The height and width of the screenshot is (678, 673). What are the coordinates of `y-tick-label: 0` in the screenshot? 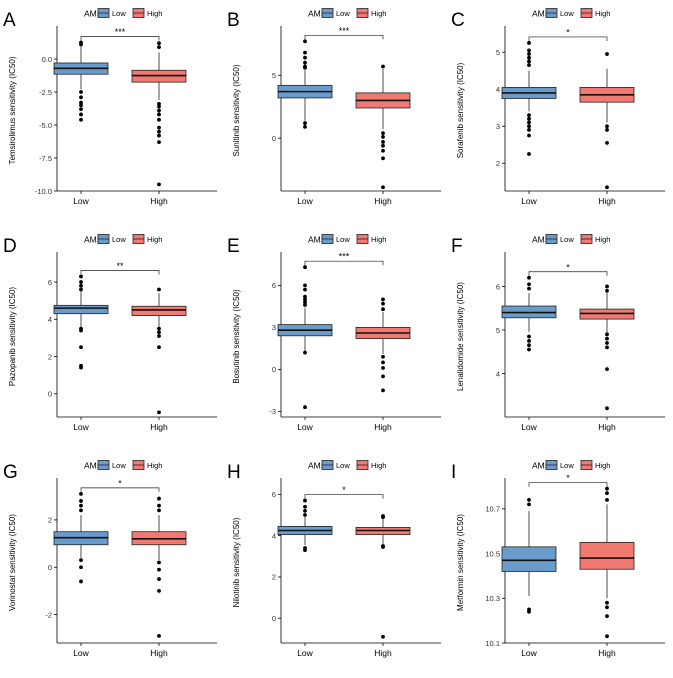 It's located at (50, 567).